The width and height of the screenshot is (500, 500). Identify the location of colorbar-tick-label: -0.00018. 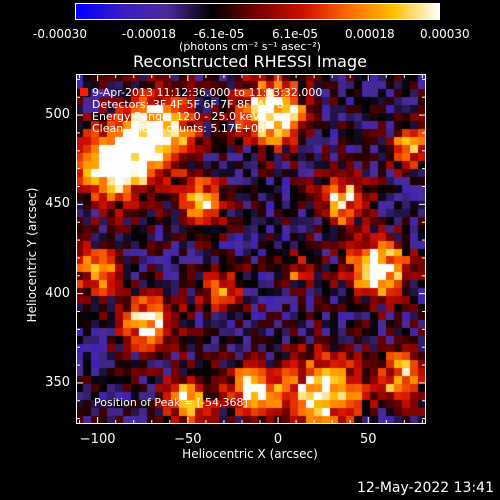
(149, 34).